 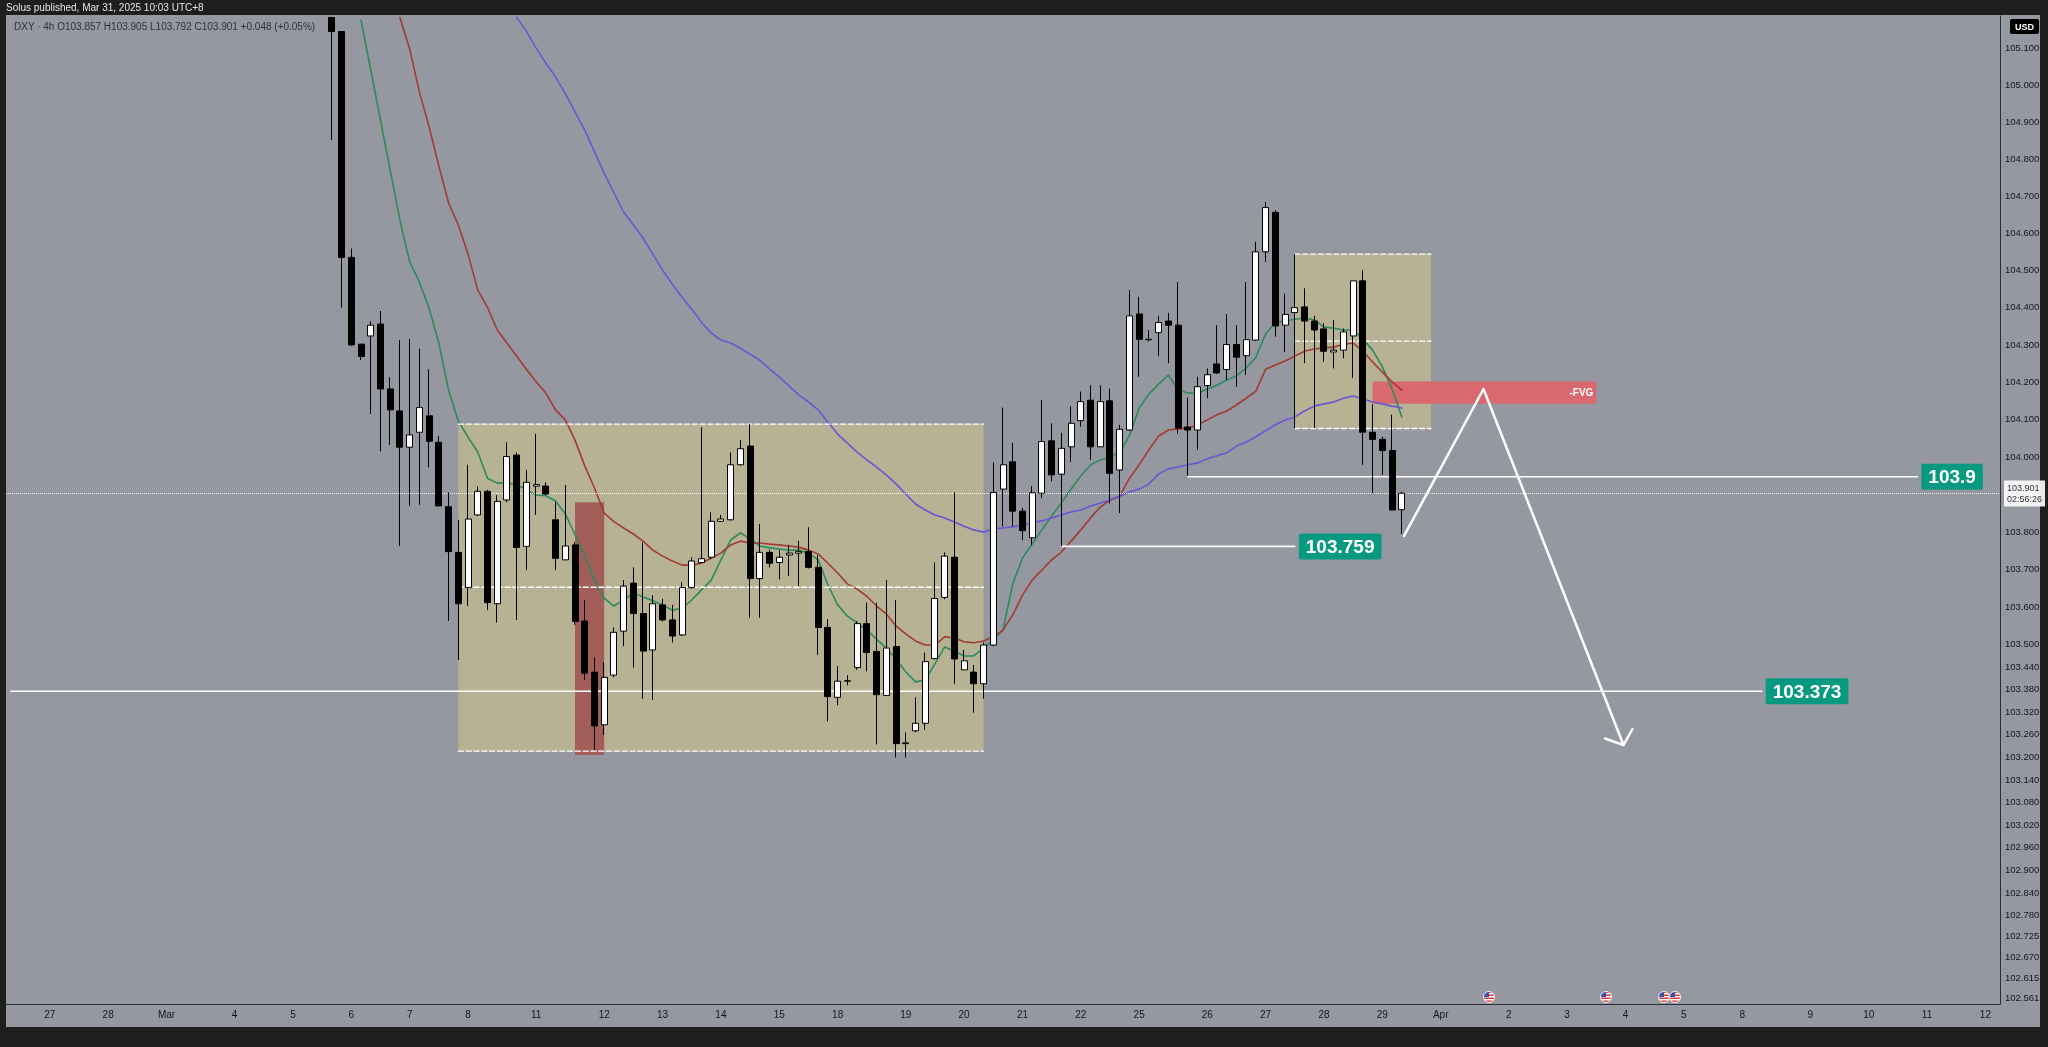 What do you see at coordinates (2022, 998) in the screenshot?
I see `y-tick-label: 102.561` at bounding box center [2022, 998].